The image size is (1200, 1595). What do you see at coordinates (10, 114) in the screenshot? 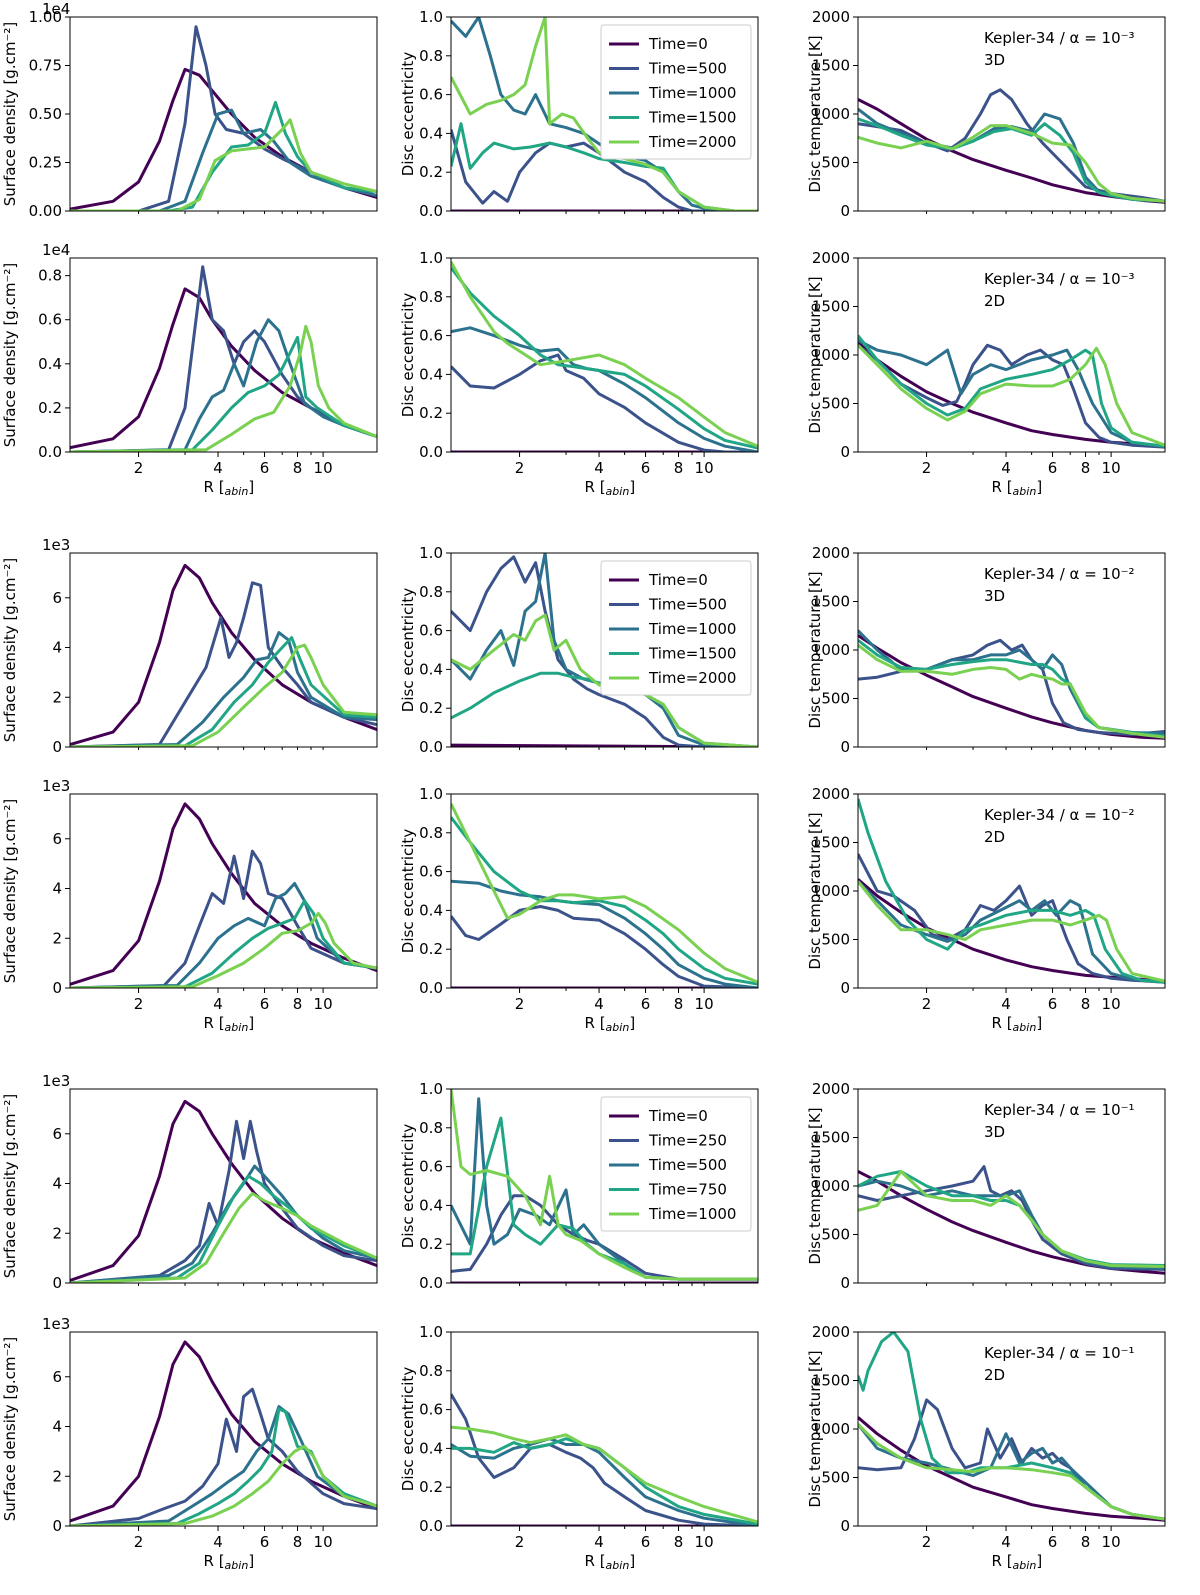
I see `y-axis-label: Surface density [g.cm⁻²]` at bounding box center [10, 114].